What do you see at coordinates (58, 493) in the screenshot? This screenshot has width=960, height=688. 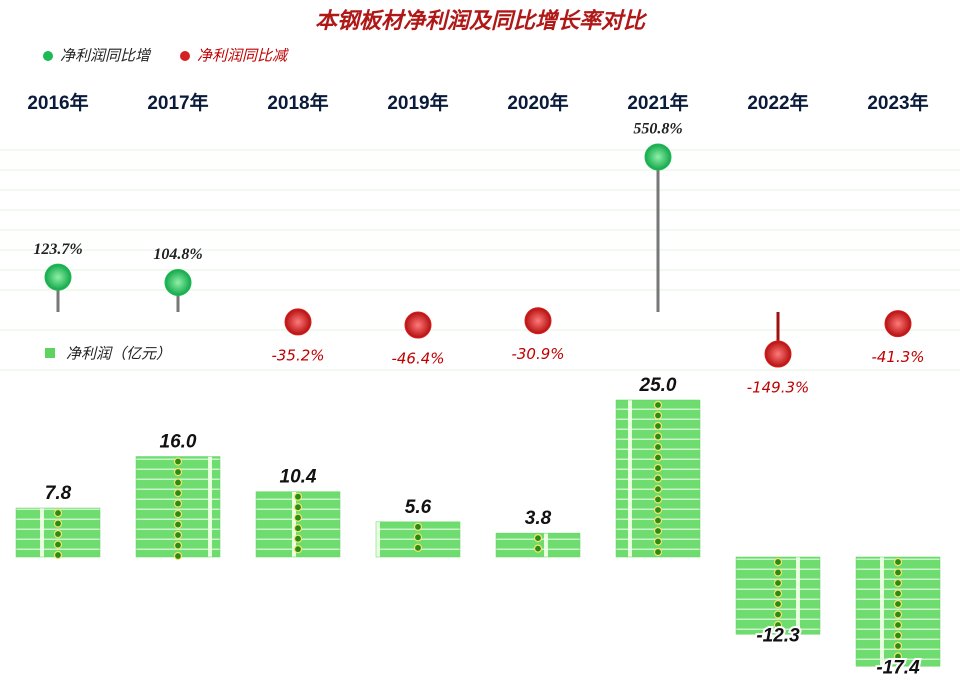 I see `bar-value-label: 7.8` at bounding box center [58, 493].